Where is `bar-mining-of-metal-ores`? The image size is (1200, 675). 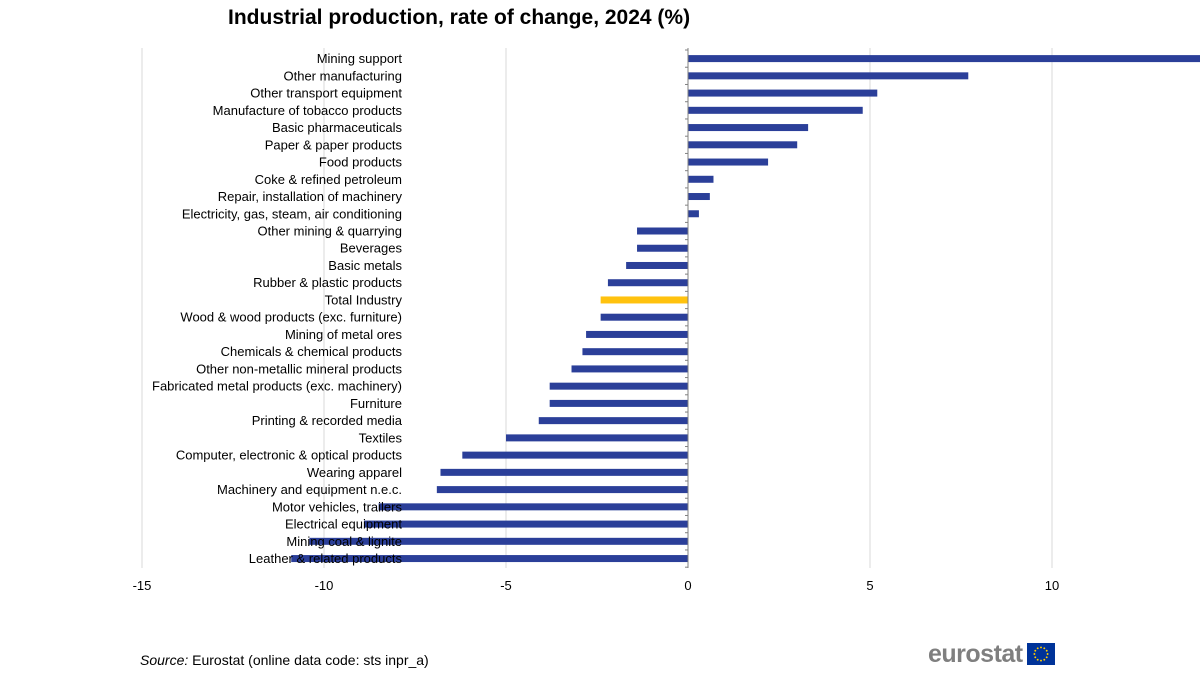
bar-mining-of-metal-ores is located at coordinates (637, 334).